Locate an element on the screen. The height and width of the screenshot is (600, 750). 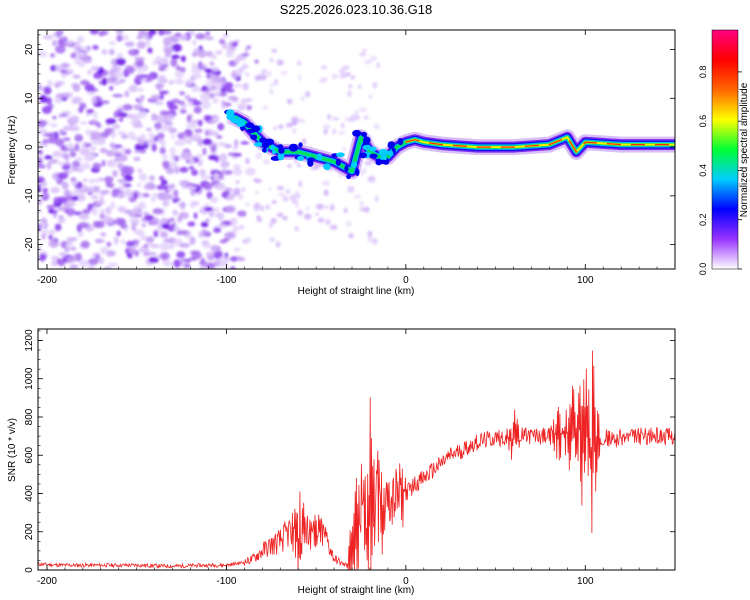
colorbar-tick-label: 0.2 is located at coordinates (703, 219).